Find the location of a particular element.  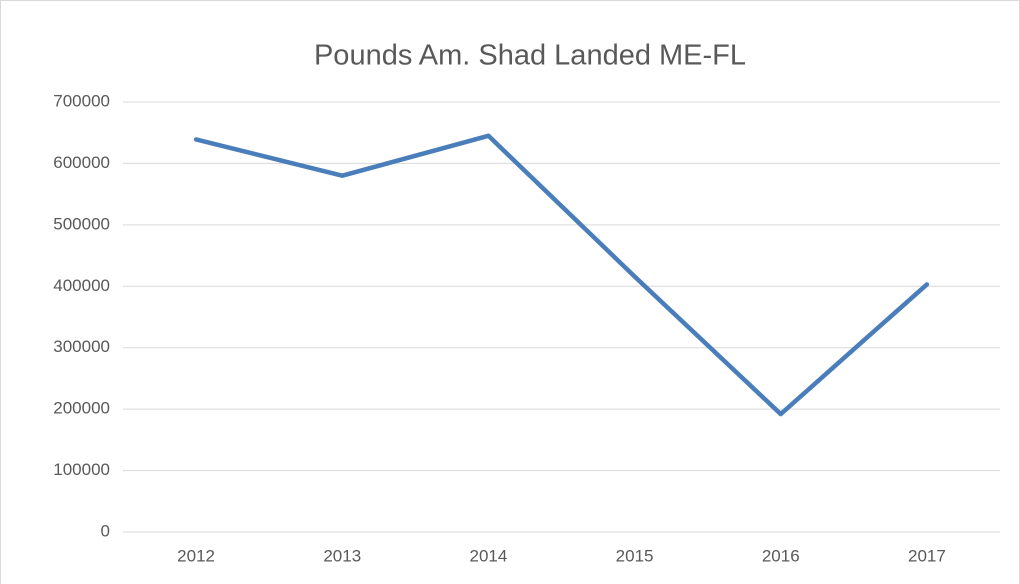

y-tick-label: 0 is located at coordinates (105, 530).